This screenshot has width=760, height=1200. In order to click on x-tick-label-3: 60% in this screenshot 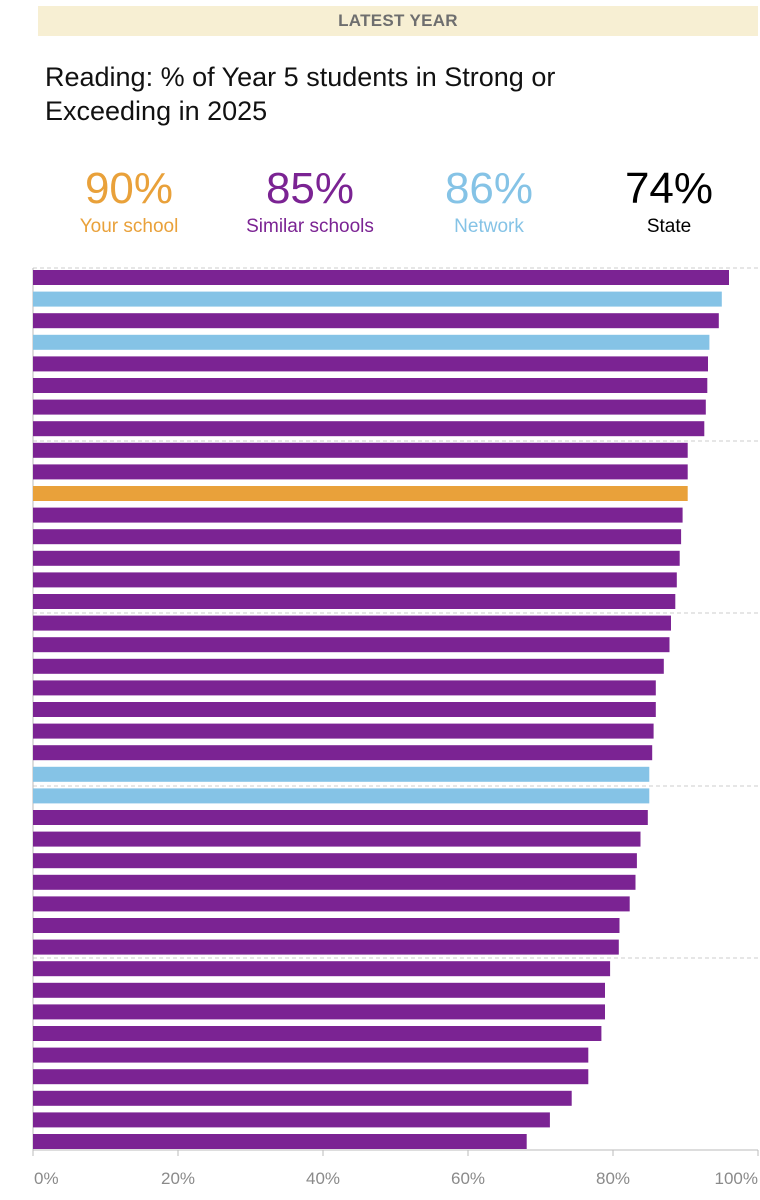, I will do `click(468, 1178)`.